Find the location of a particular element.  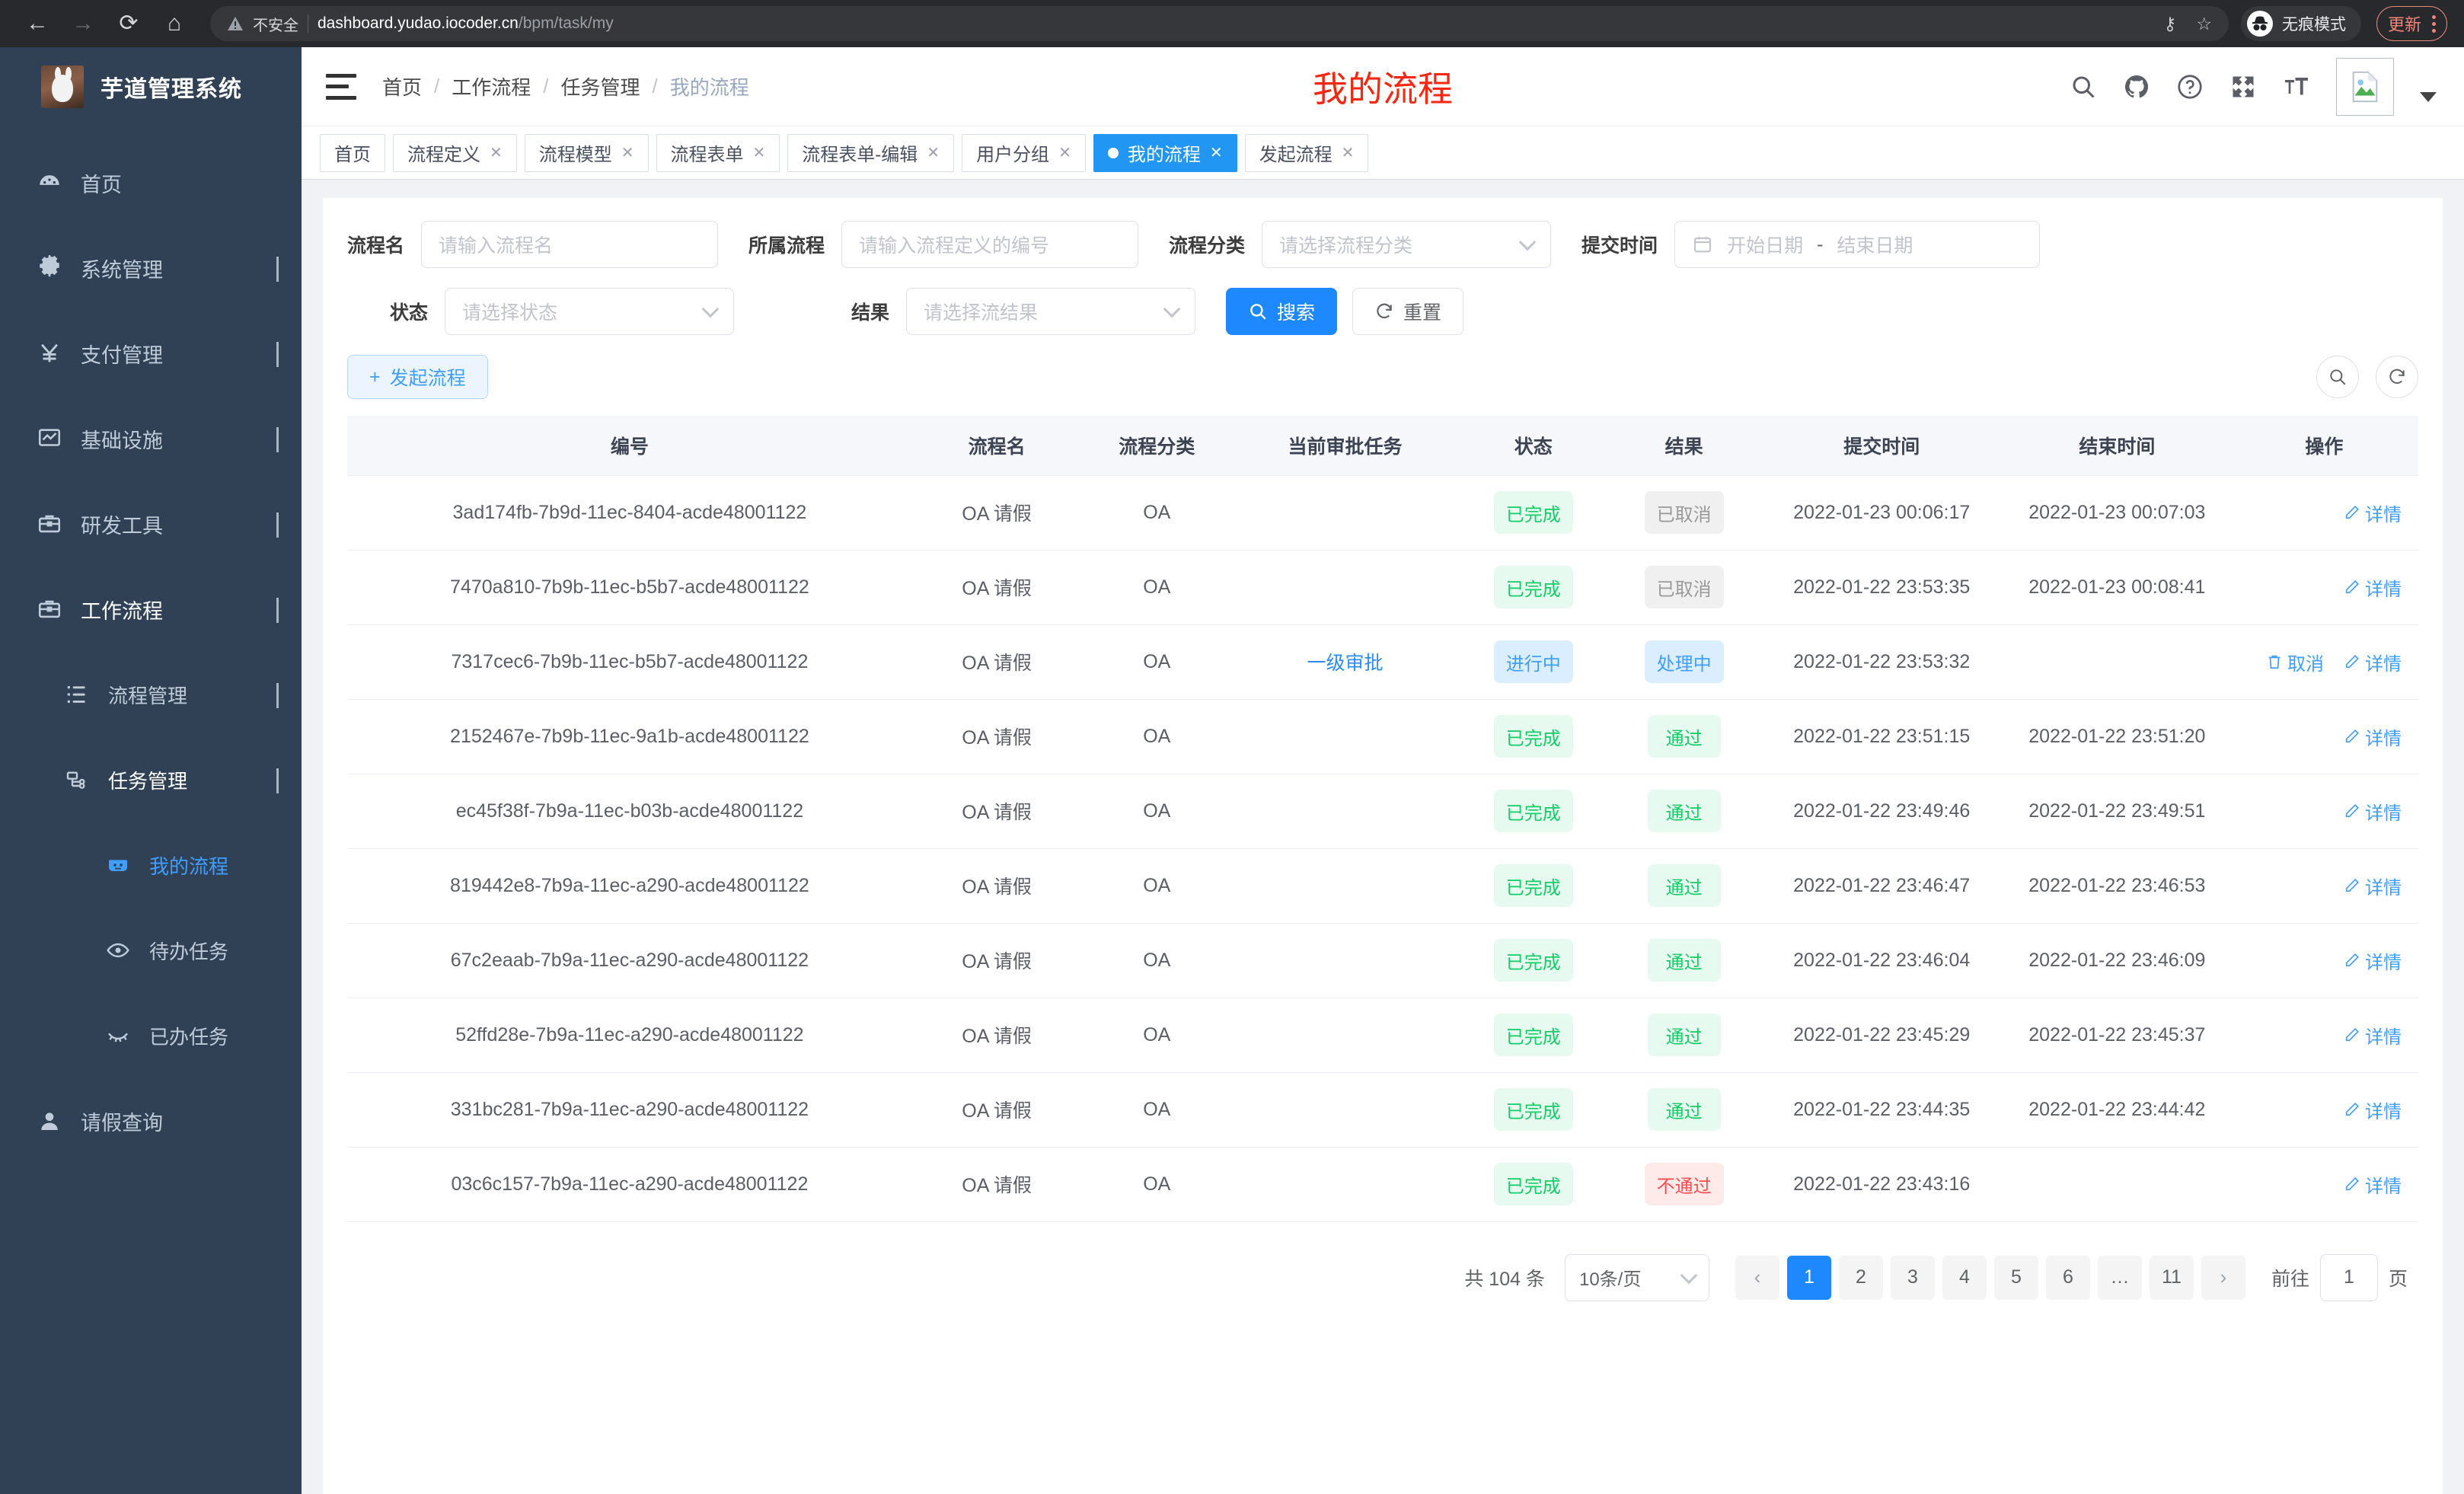

tab-user-group: 用户分组 ✕ is located at coordinates (1024, 152).